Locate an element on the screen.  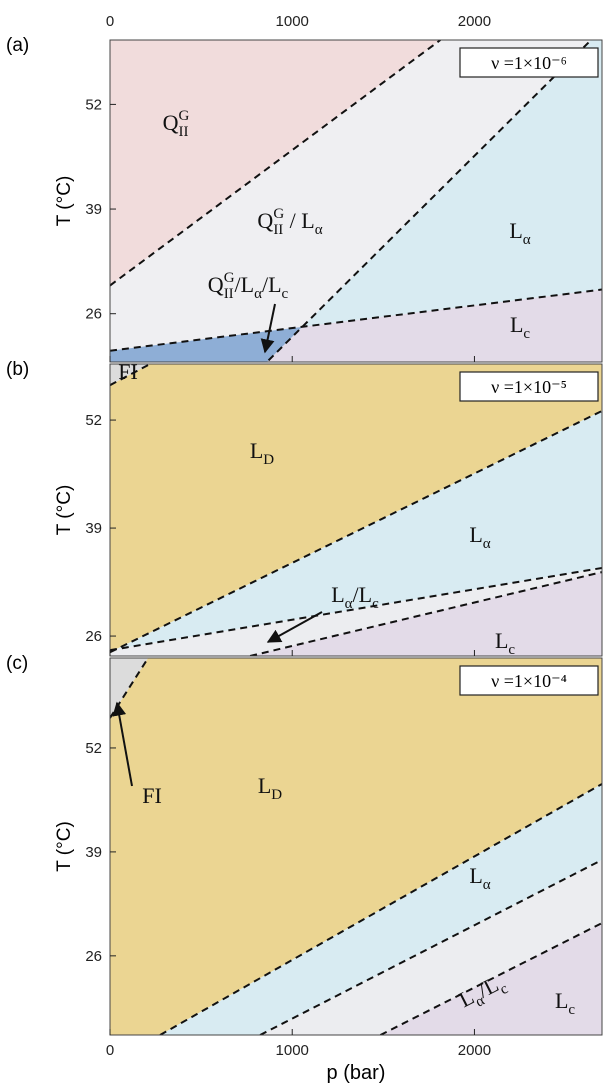
region-label: QIIG/Lα/Lc is located at coordinates (248, 286).